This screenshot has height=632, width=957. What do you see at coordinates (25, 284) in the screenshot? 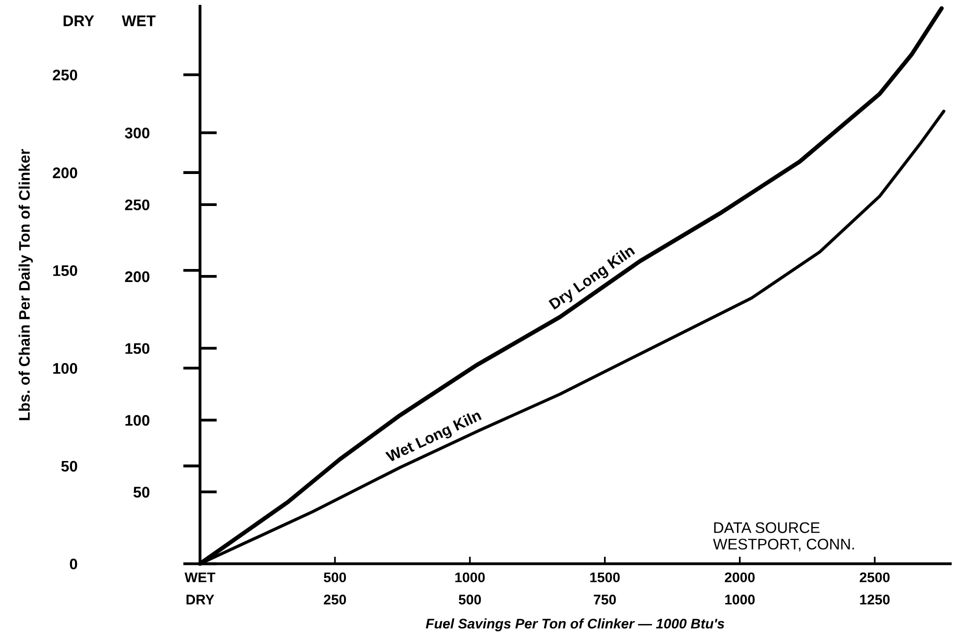
I see `y-axis-title: Lbs. of Chain Per Daily Ton of Clinker` at bounding box center [25, 284].